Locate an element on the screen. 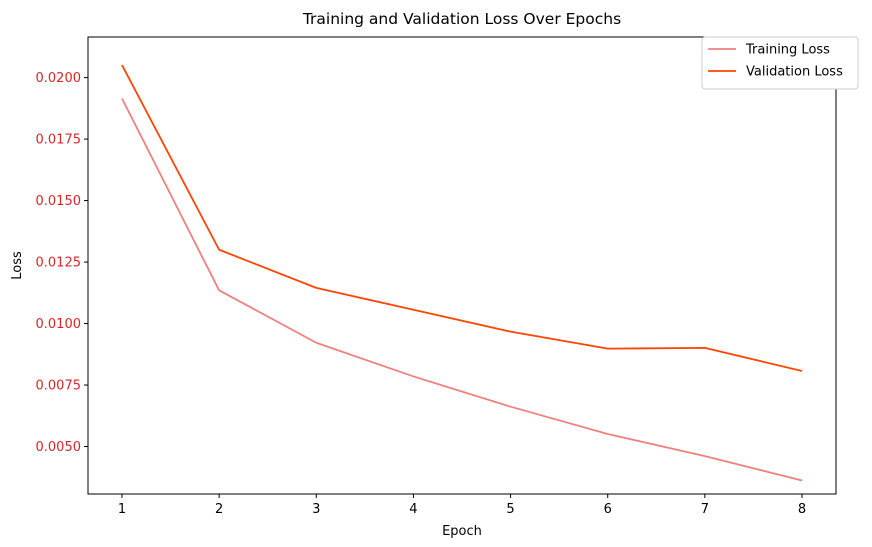 The image size is (872, 547). x-tick-label: 3 is located at coordinates (316, 509).